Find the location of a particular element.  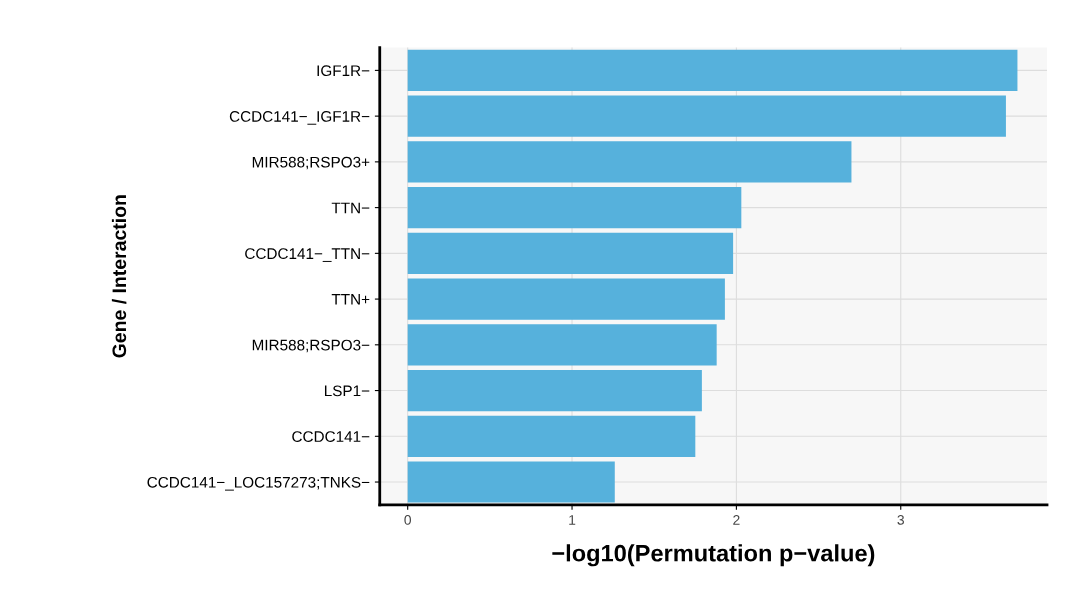

x-tick-label: 2 is located at coordinates (736, 519).